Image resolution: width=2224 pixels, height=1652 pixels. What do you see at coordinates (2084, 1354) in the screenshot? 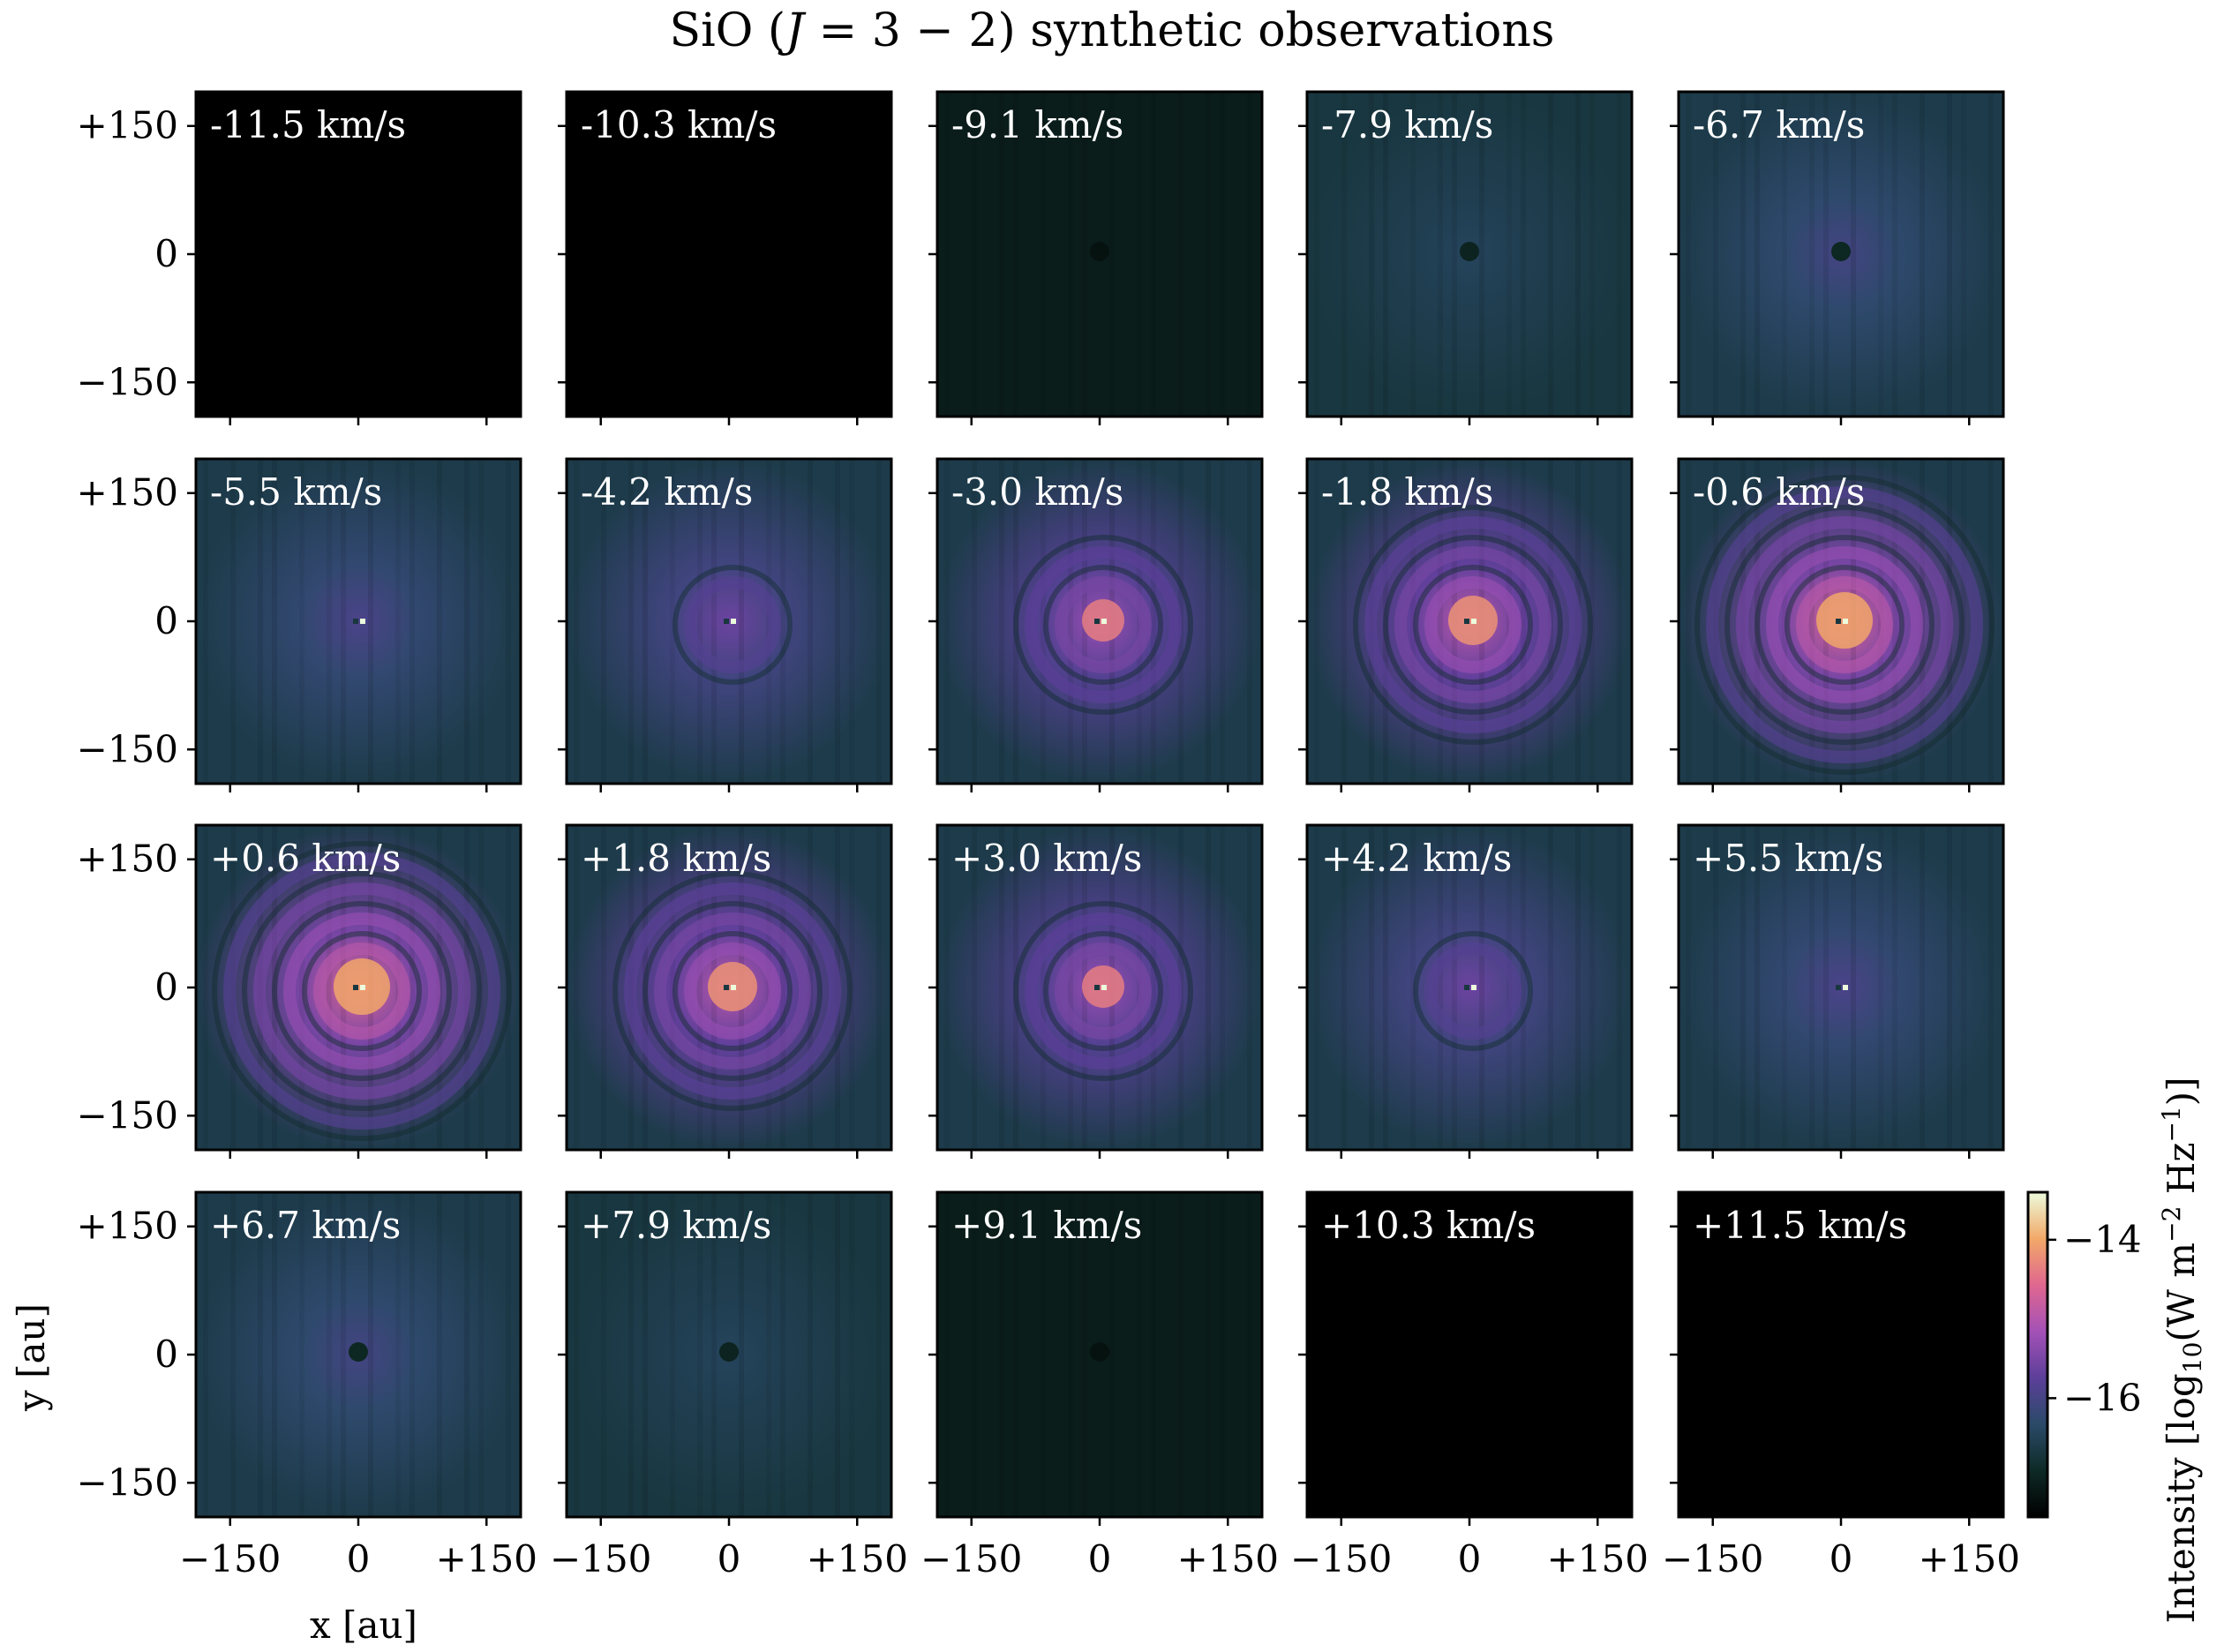
I see `colorbar: −14 −16` at bounding box center [2084, 1354].